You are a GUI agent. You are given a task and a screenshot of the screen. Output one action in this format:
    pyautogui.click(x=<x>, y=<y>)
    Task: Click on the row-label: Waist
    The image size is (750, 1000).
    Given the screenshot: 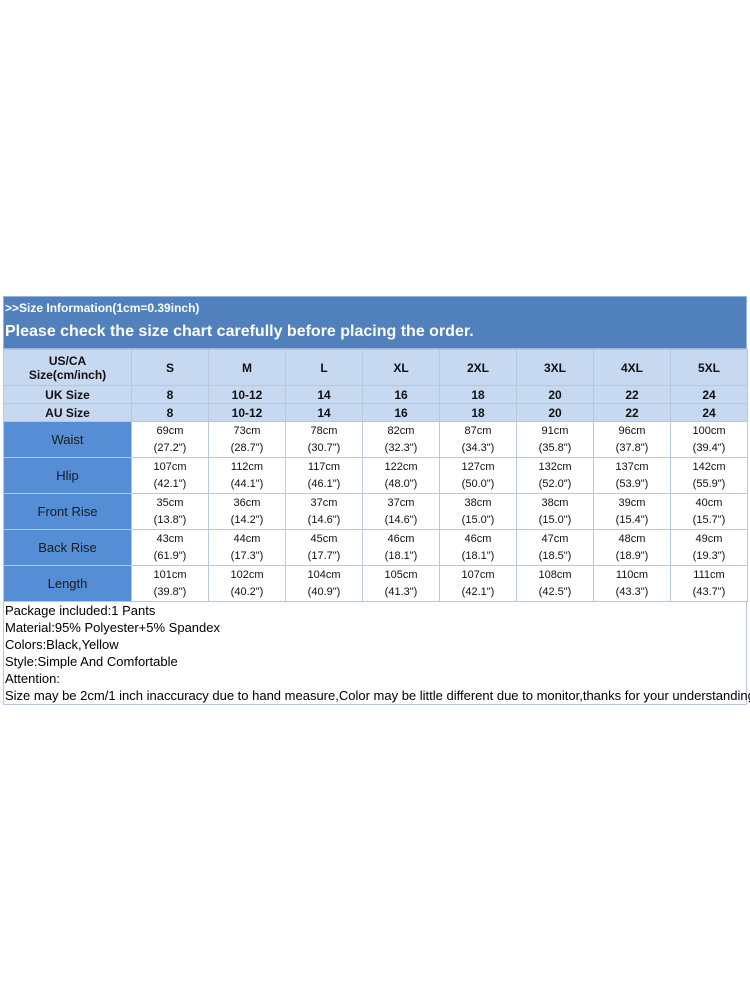 What is the action you would take?
    pyautogui.click(x=67, y=439)
    